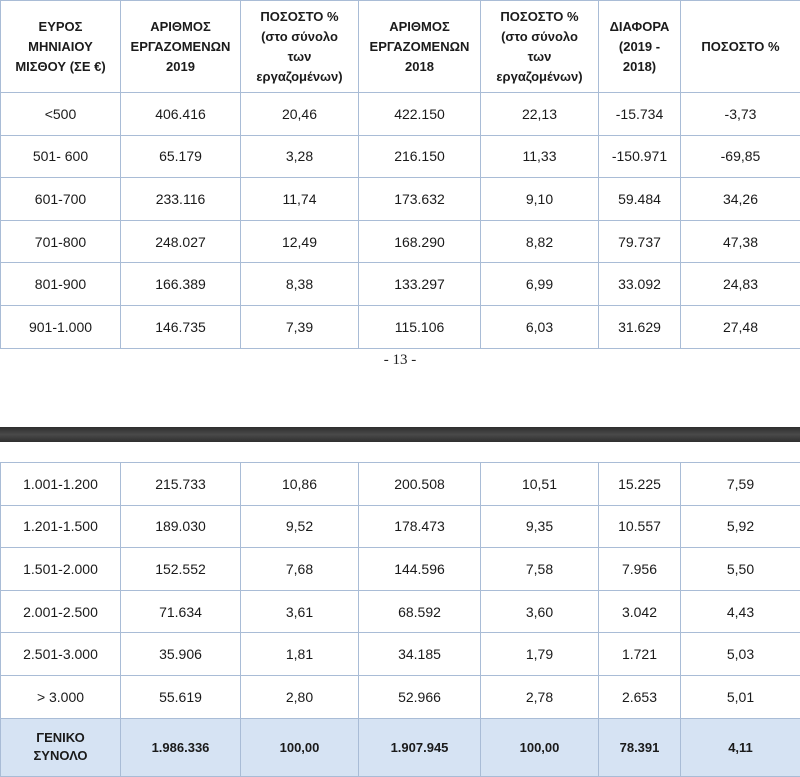  What do you see at coordinates (420, 114) in the screenshot?
I see `employees-2018-cell: 422.150` at bounding box center [420, 114].